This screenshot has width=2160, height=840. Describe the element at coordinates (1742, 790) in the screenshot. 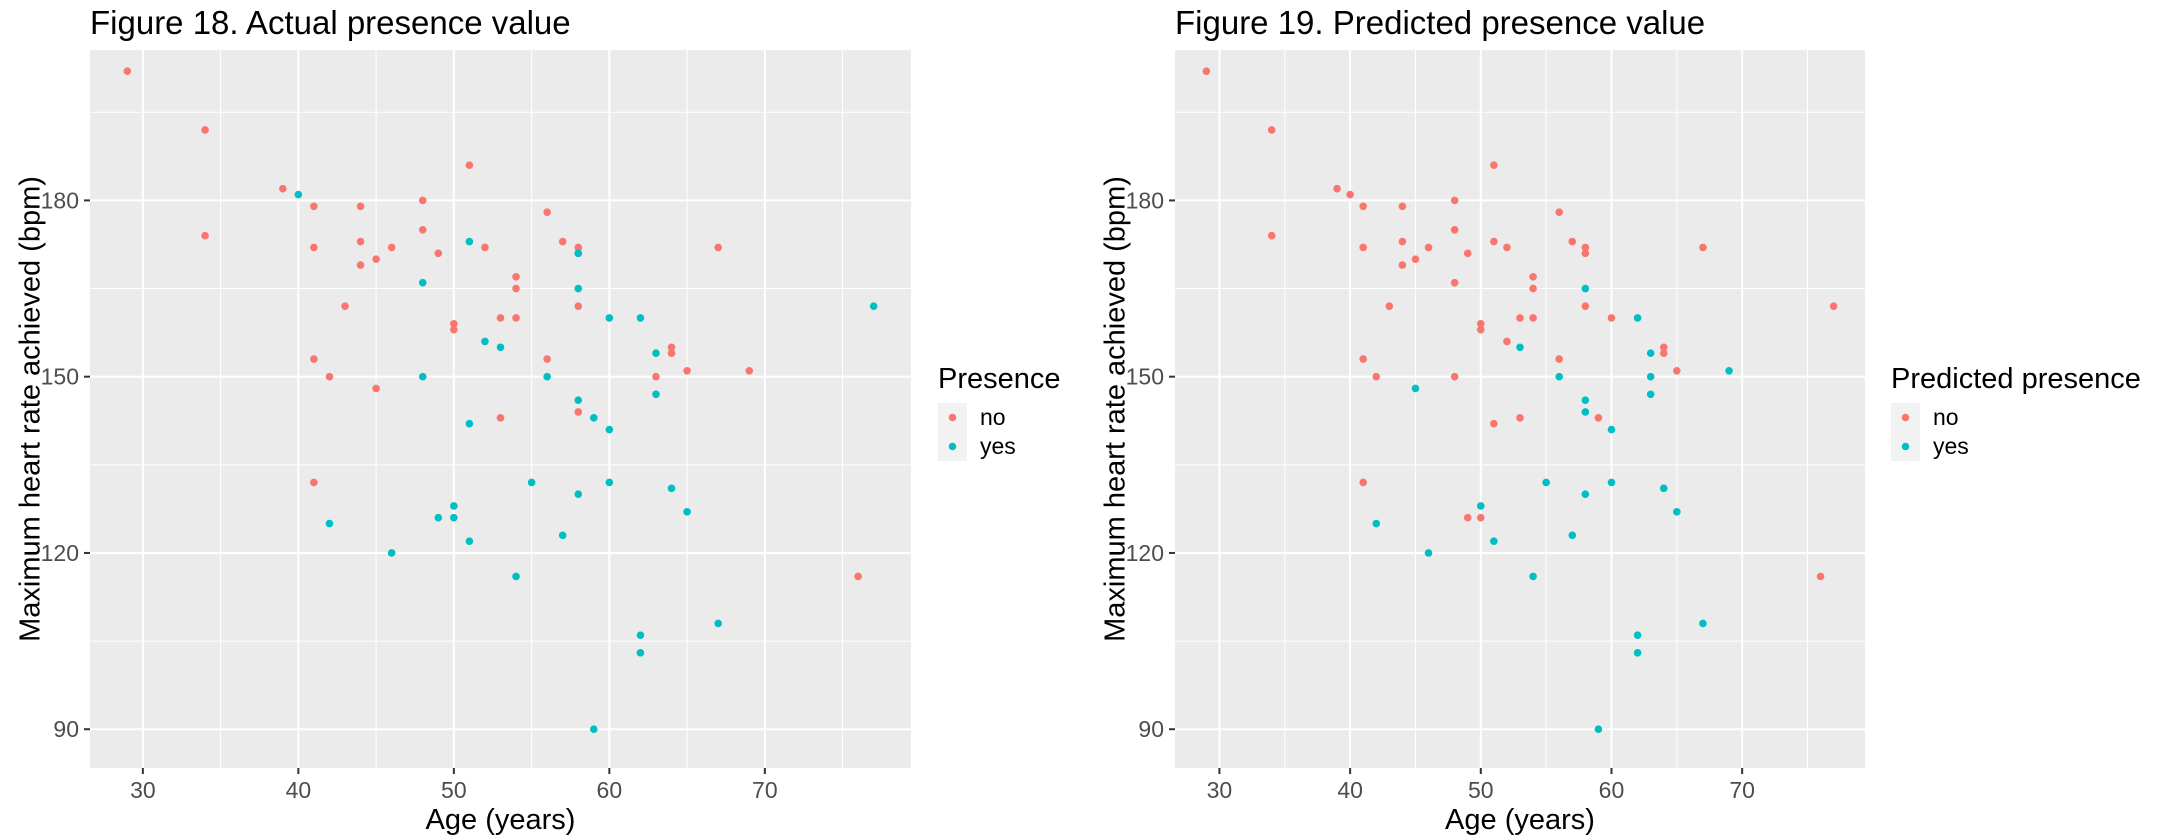

I see `x-tick-label: 70` at that location.